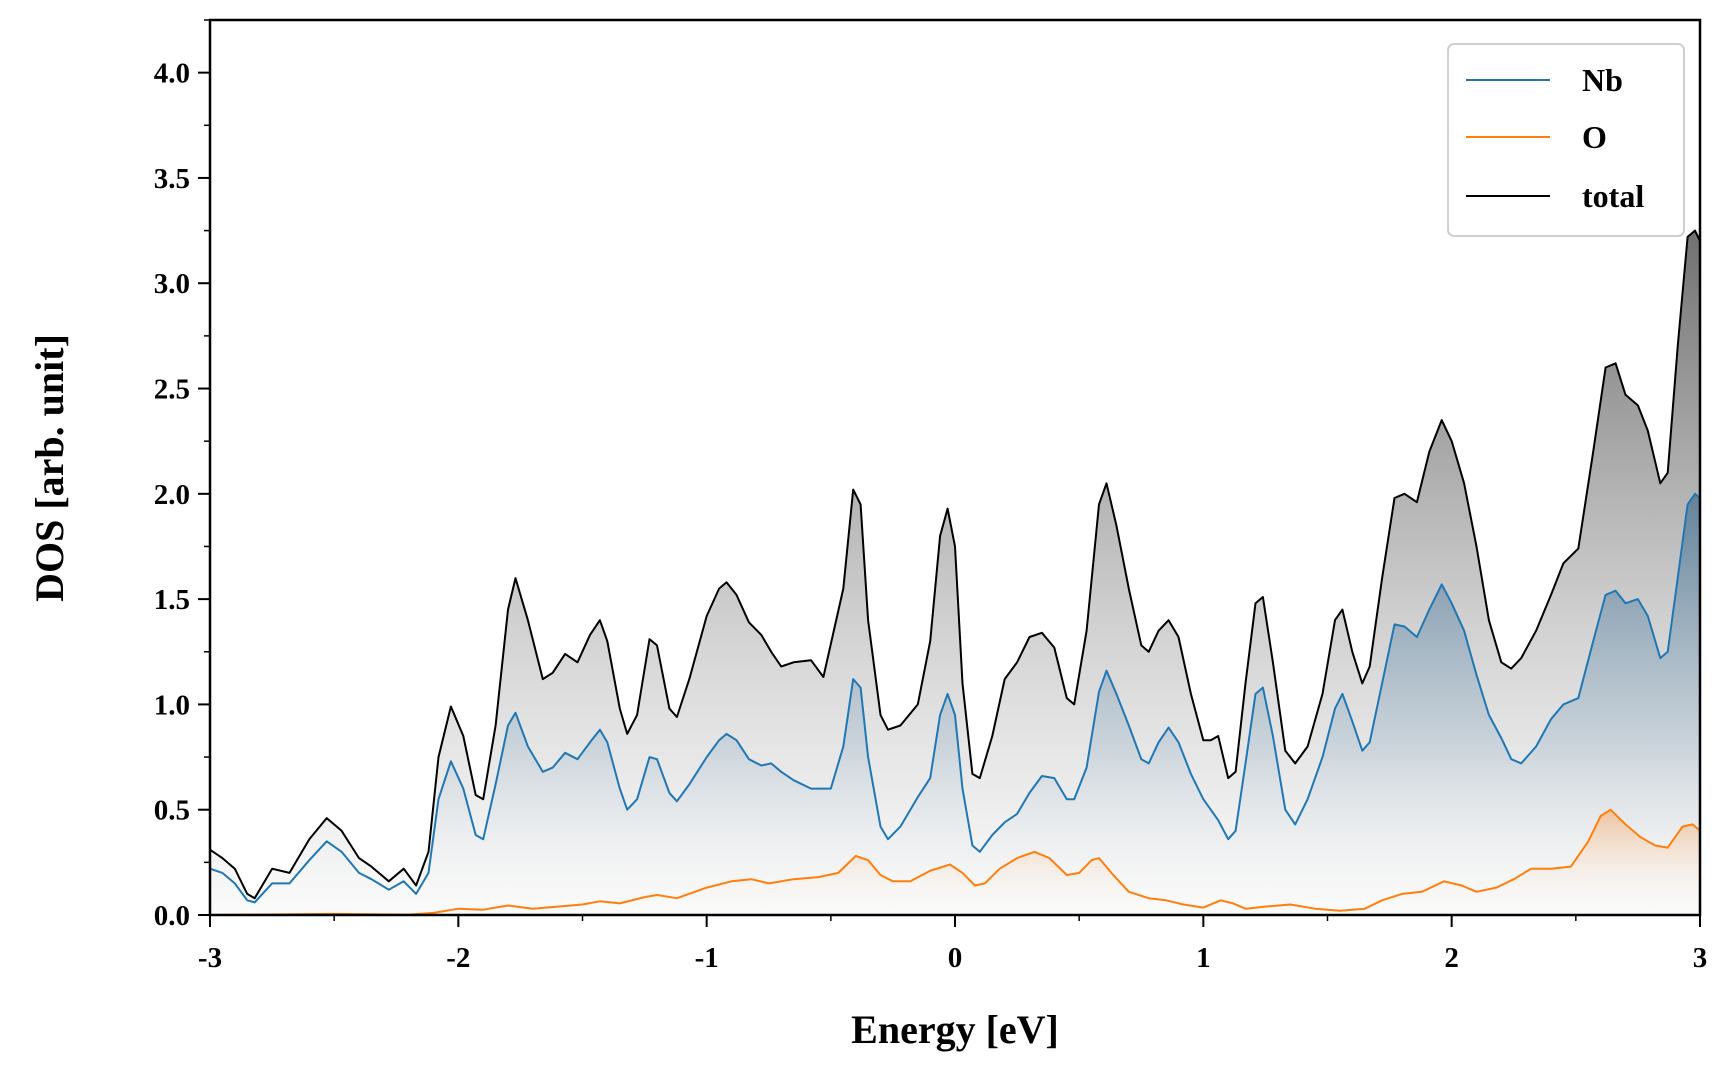 The image size is (1728, 1080). I want to click on x-tick-label: 1, so click(1203, 958).